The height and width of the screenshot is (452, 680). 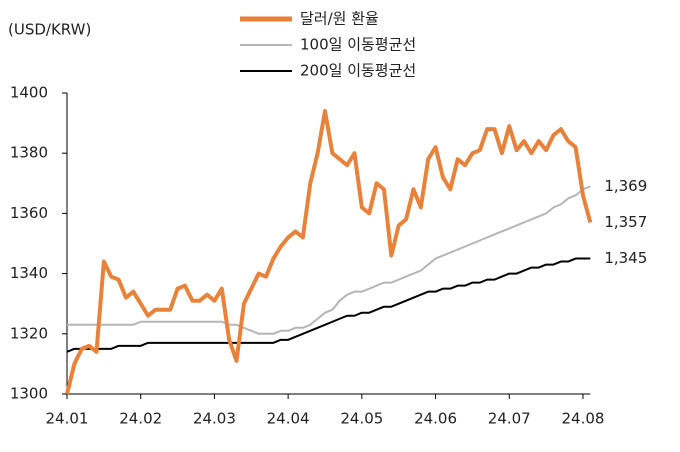 What do you see at coordinates (140, 419) in the screenshot?
I see `x-tick-label: 24.02` at bounding box center [140, 419].